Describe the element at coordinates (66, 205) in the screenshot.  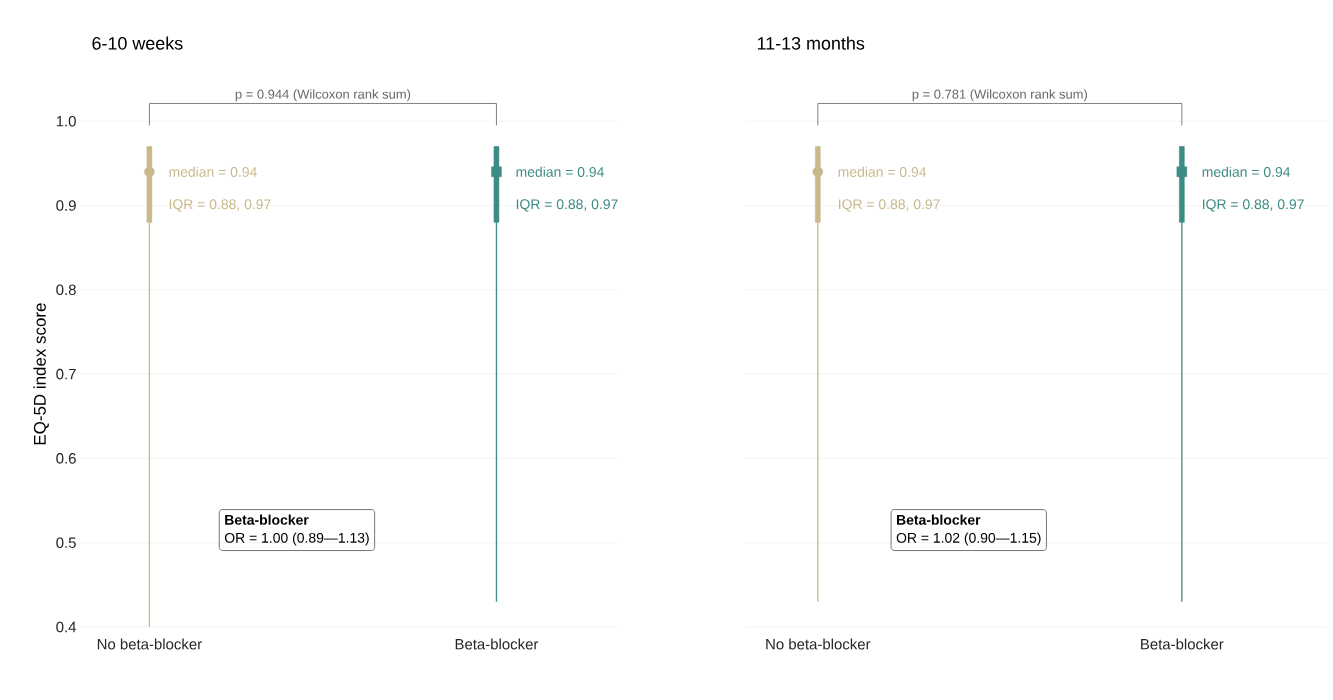
I see `y-tick-label: 0.9` at that location.